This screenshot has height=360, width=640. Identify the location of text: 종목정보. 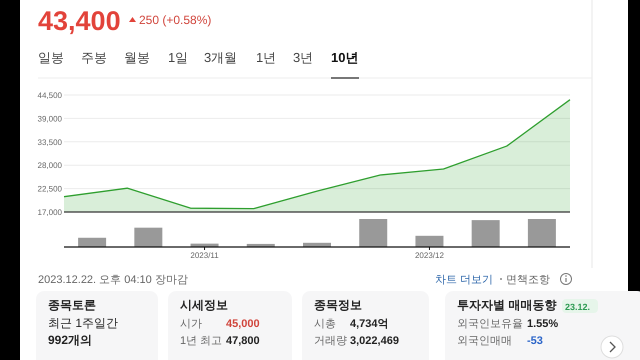
(338, 305).